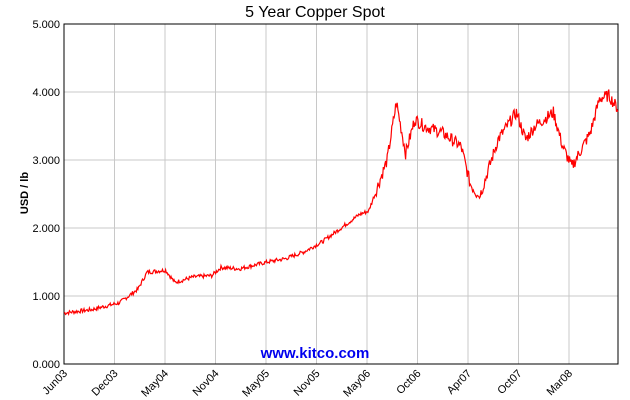 The image size is (630, 400). I want to click on y-axis-ticks: 0.000 1.000 2.000 3.000 4.000 5.000, so click(46, 195).